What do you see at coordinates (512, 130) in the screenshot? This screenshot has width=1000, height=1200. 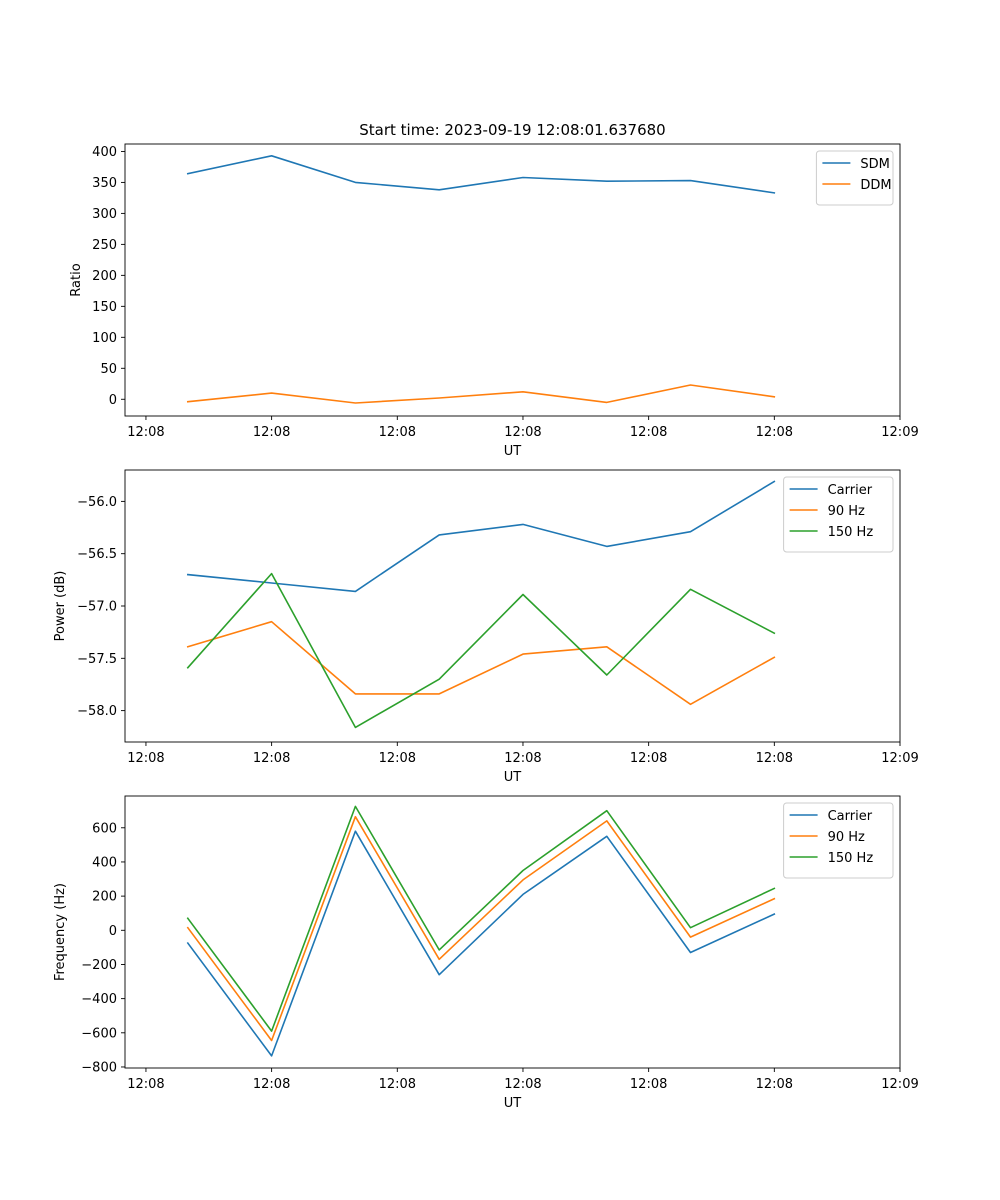 I see `chart-title: Start time: 2023-09-19 12:08:01.637680` at bounding box center [512, 130].